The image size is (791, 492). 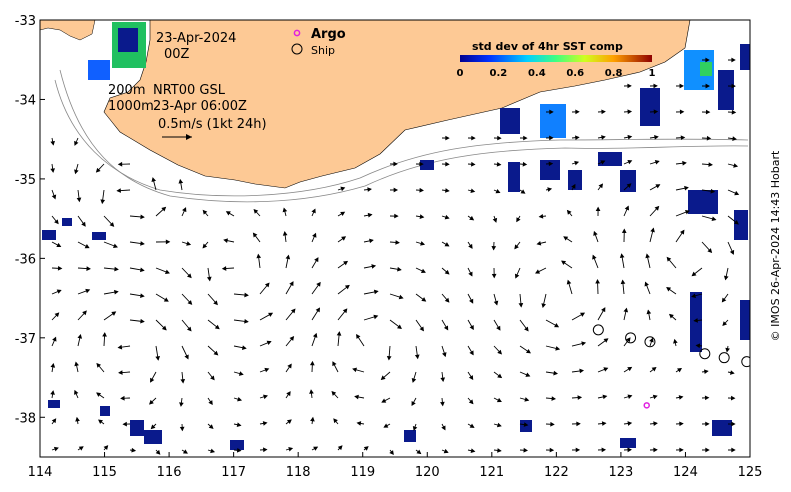 What do you see at coordinates (556, 472) in the screenshot?
I see `x-tick-label: 122` at bounding box center [556, 472].